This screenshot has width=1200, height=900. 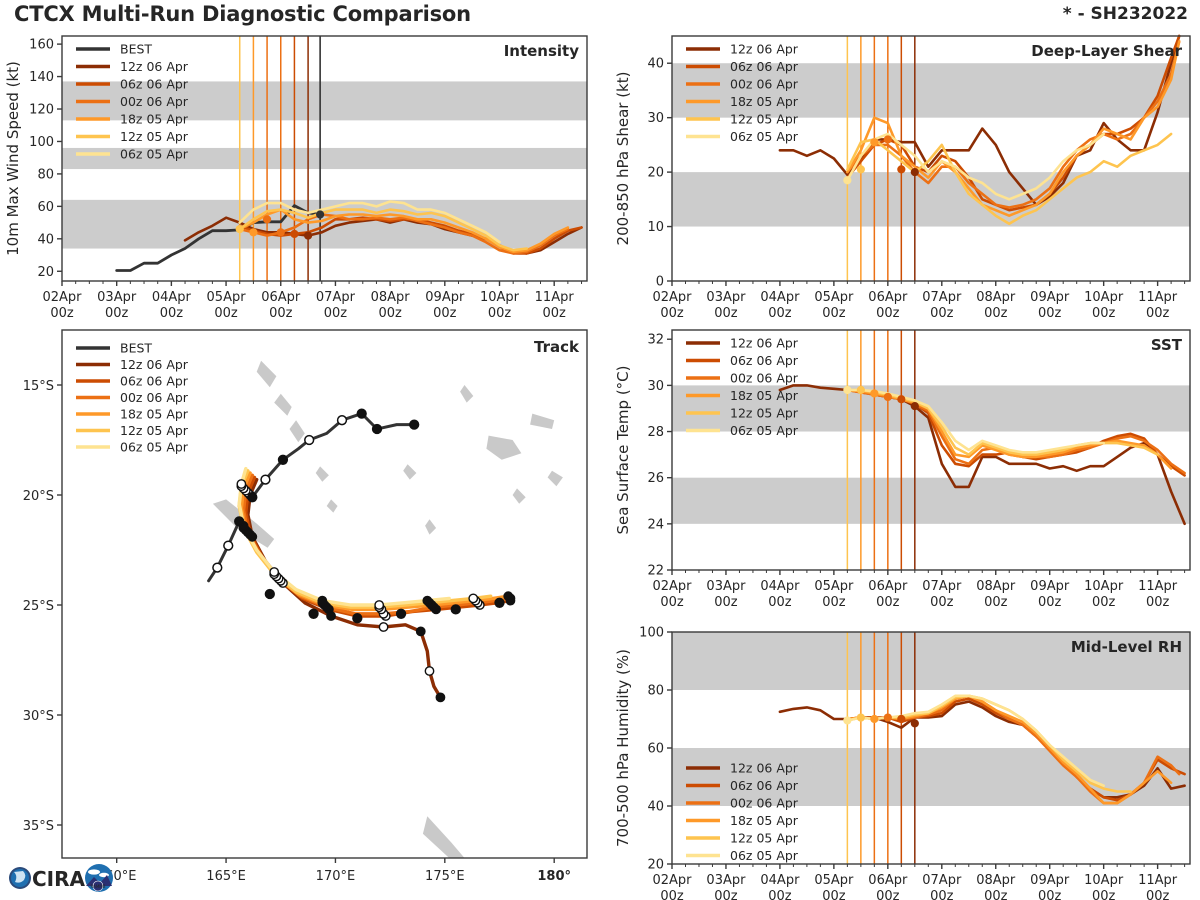 I want to click on y-tick-label: 0, so click(x=660, y=282).